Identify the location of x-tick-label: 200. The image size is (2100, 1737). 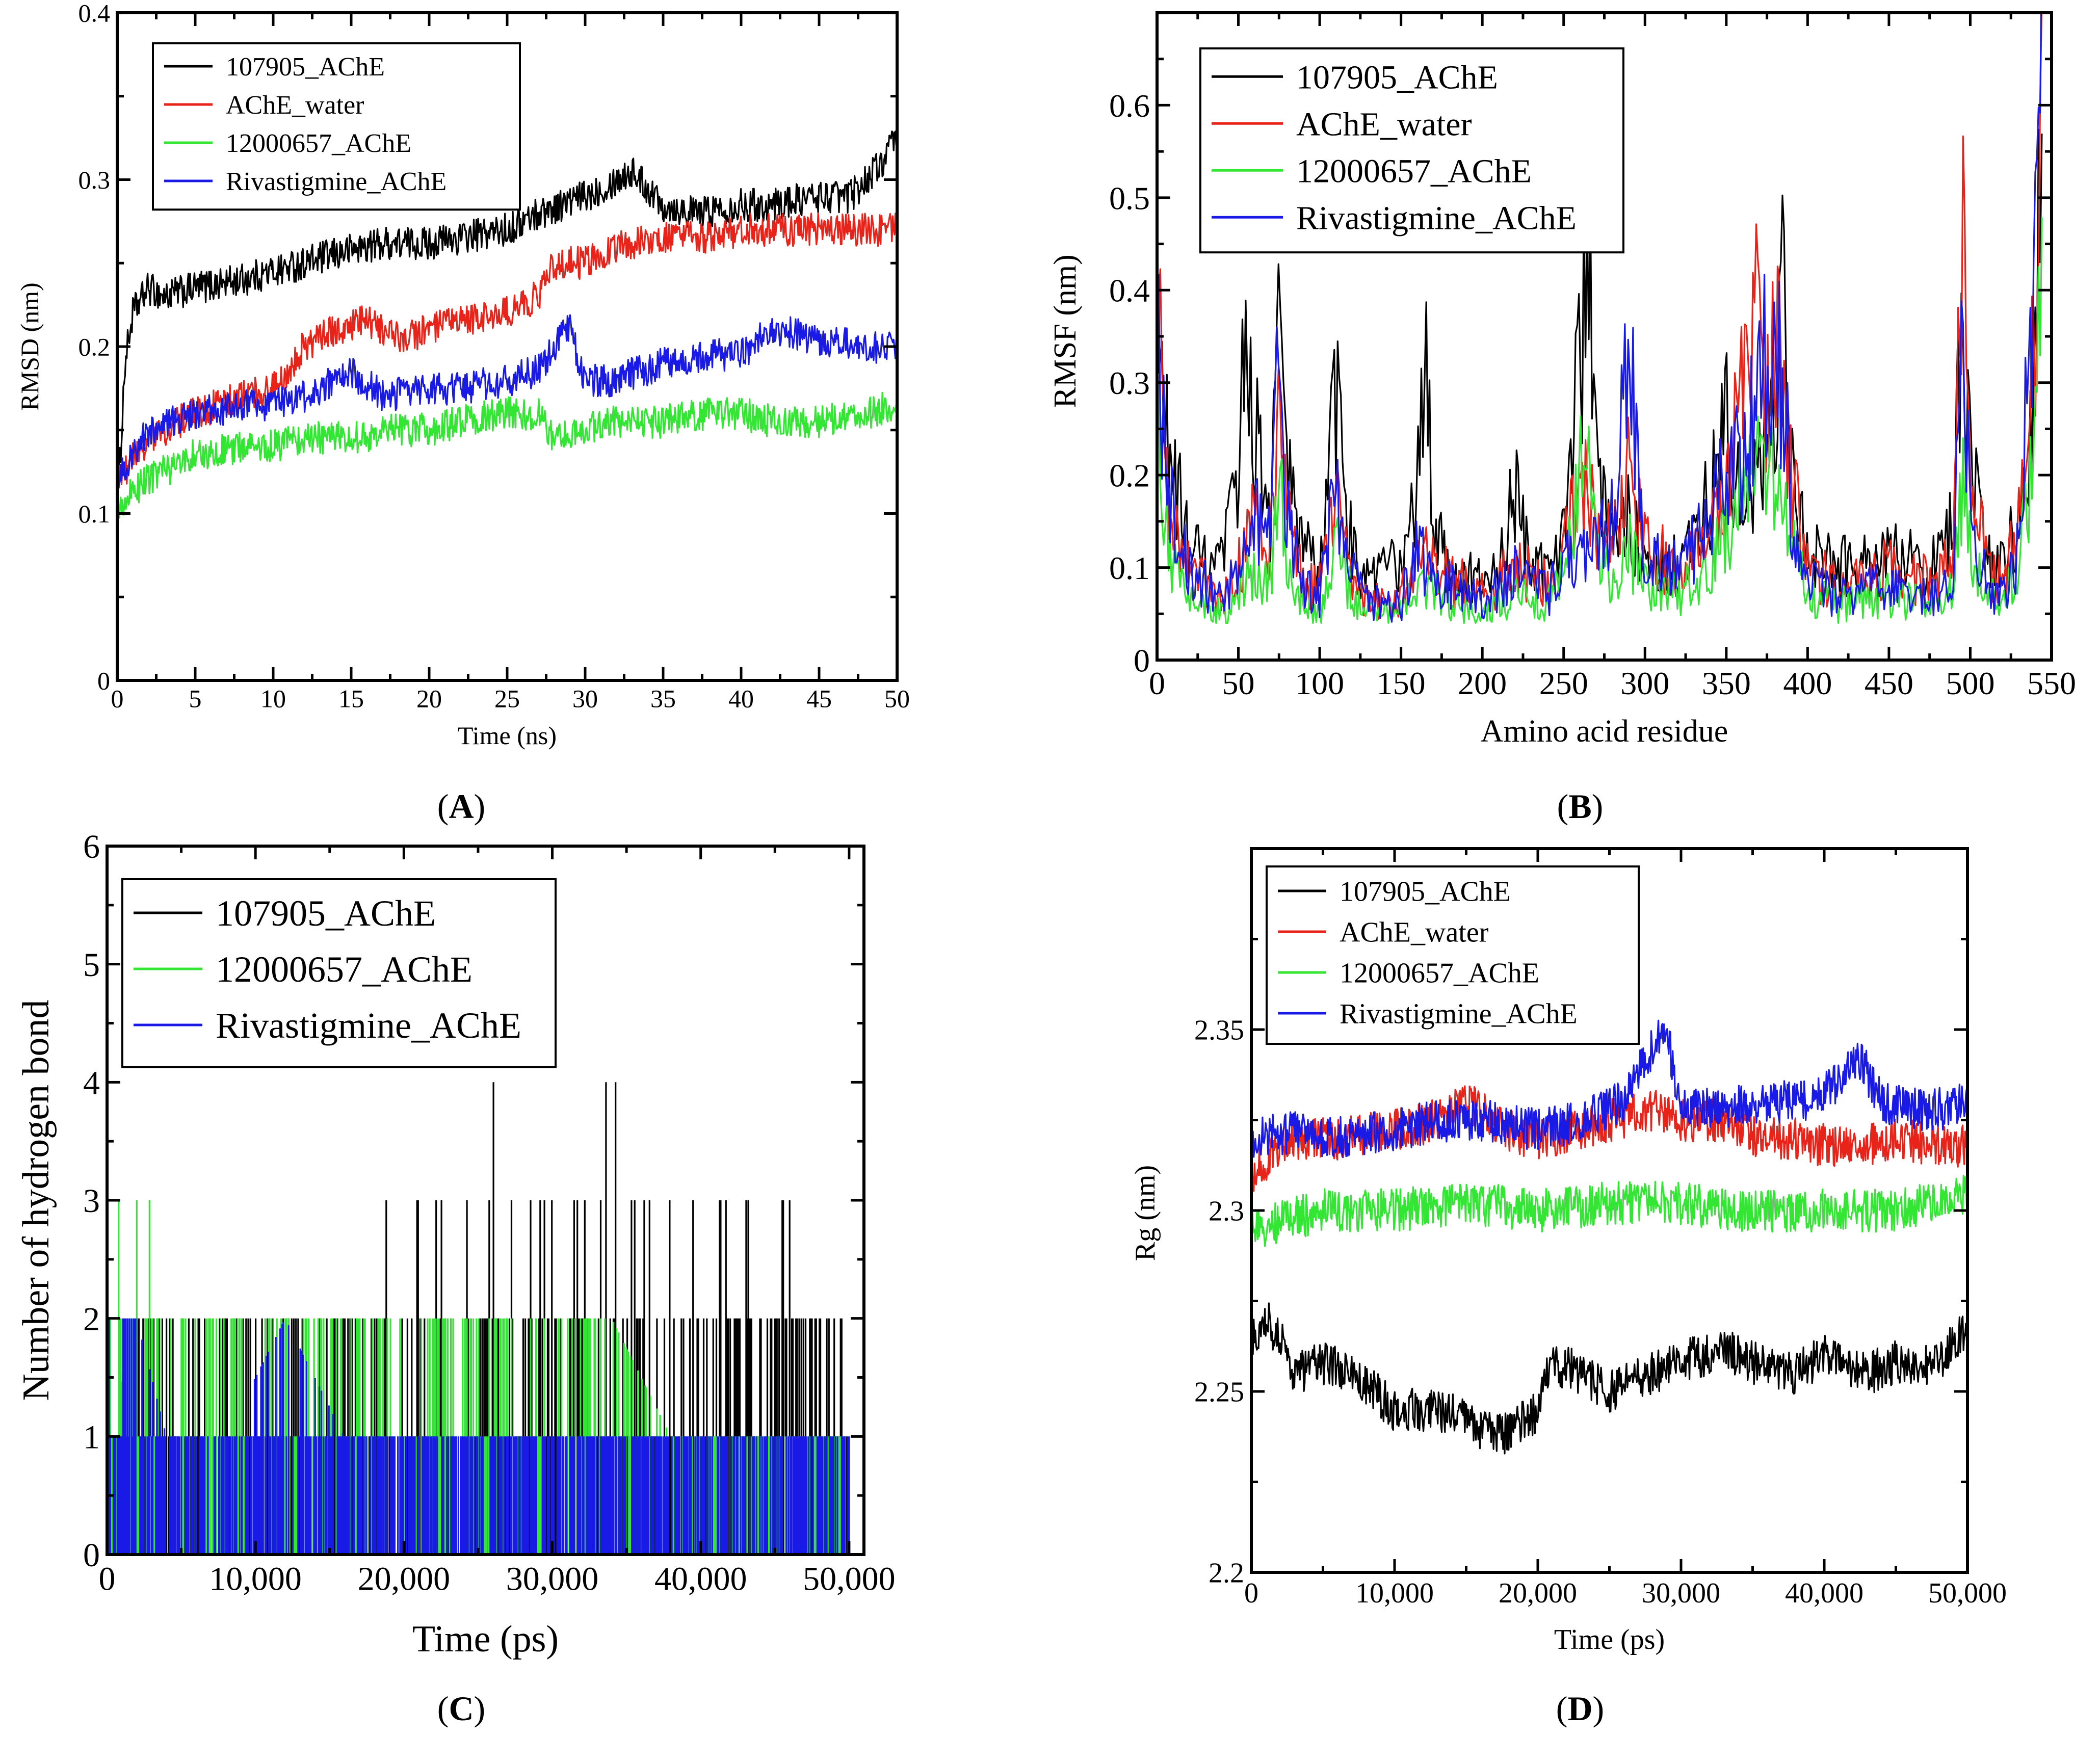
(1482, 683).